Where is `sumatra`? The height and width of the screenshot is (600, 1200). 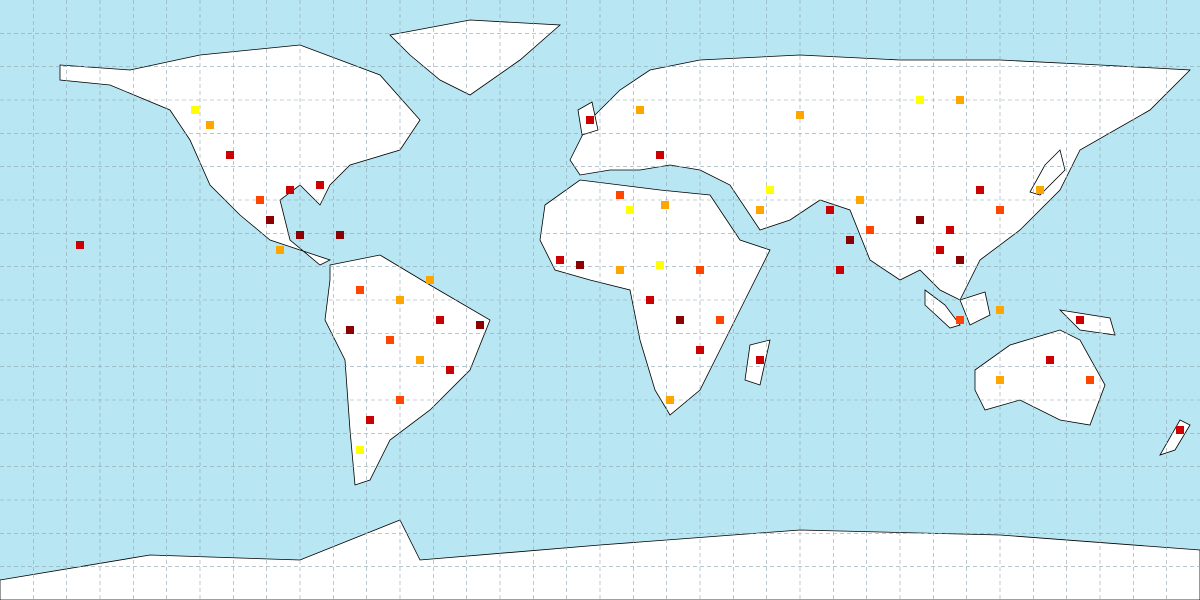 sumatra is located at coordinates (942, 309).